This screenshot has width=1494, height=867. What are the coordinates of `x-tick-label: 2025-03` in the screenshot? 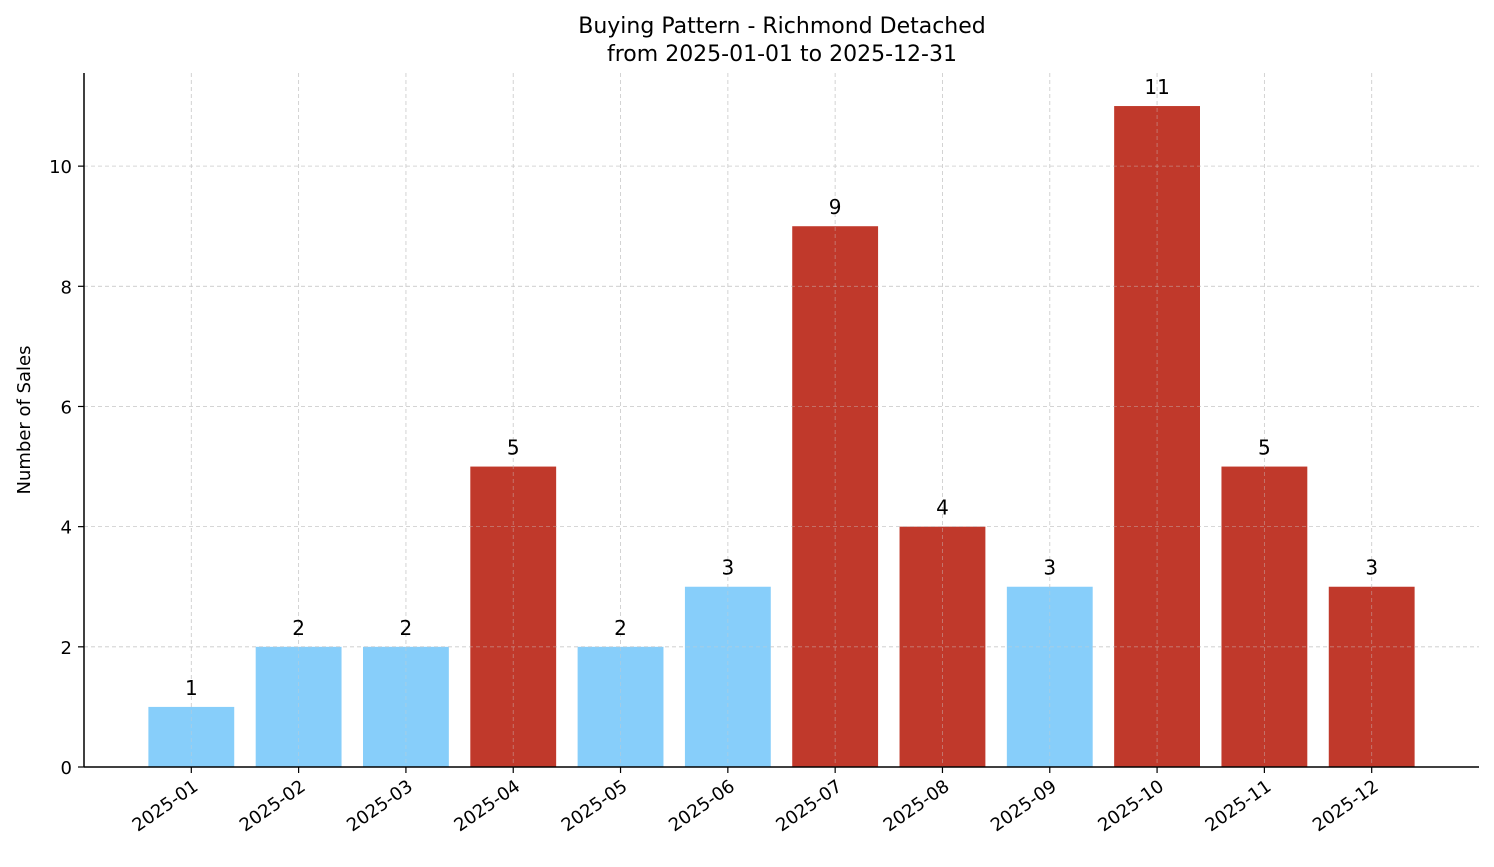 It's located at (380, 806).